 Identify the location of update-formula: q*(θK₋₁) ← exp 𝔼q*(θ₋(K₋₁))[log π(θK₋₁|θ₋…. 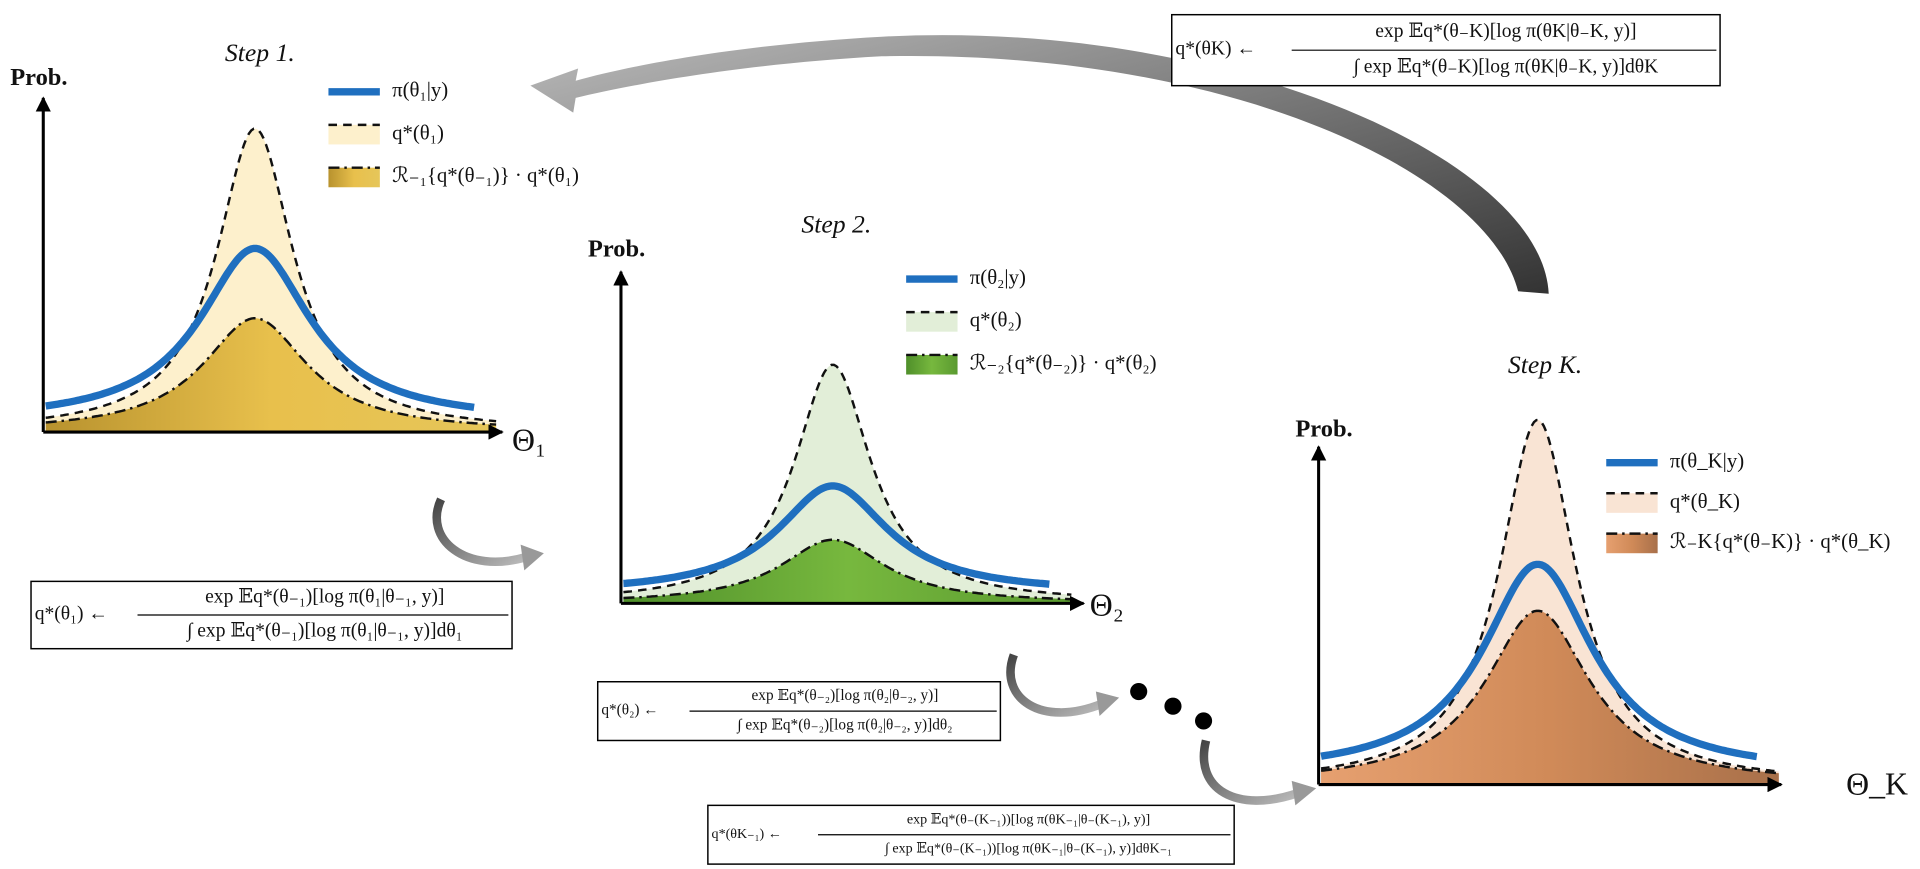
(971, 834).